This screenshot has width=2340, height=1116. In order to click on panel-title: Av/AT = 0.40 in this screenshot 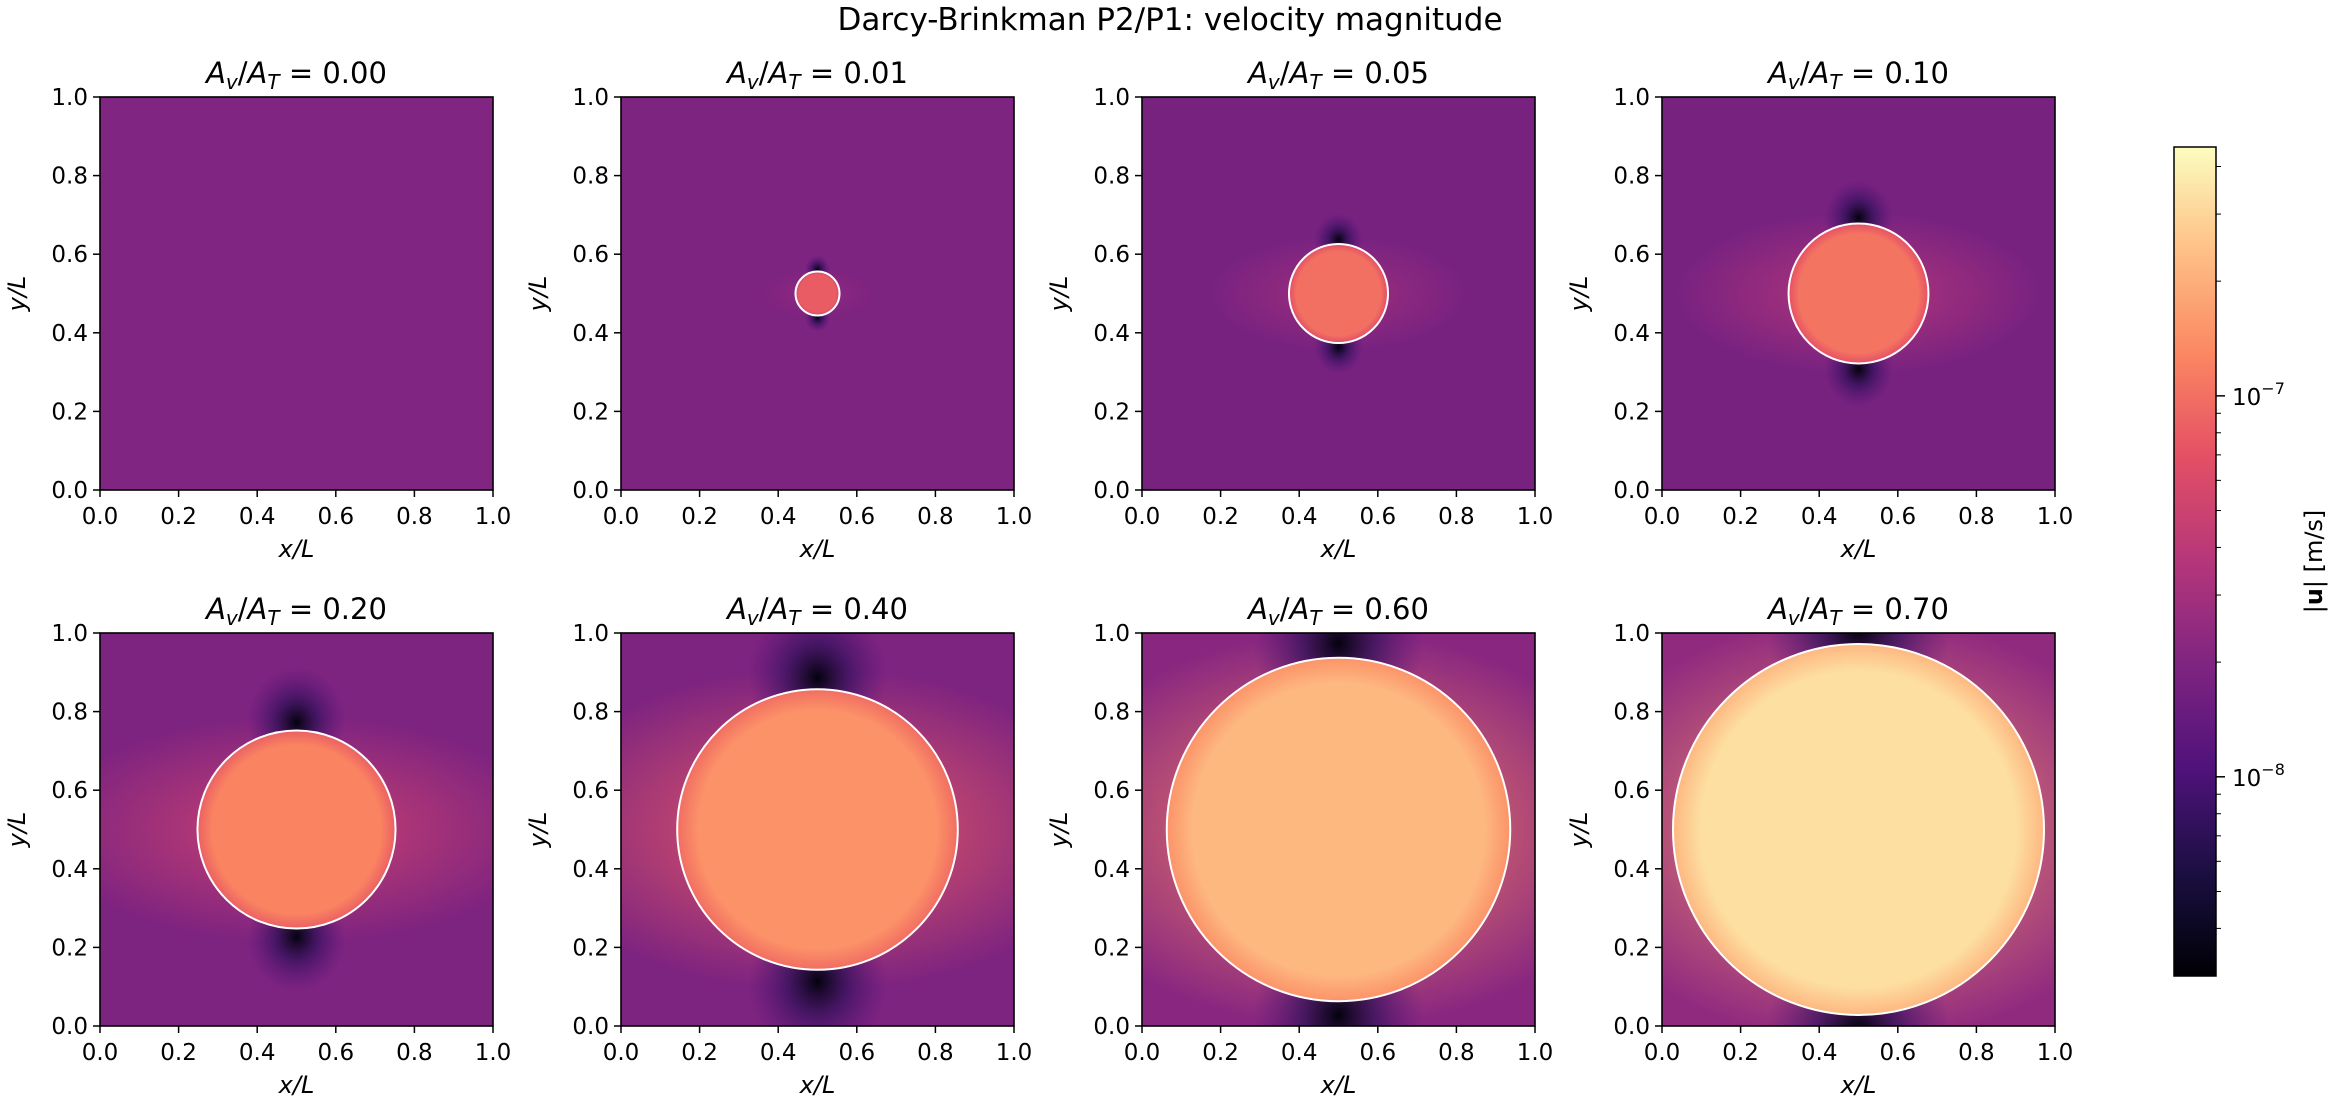, I will do `click(816, 611)`.